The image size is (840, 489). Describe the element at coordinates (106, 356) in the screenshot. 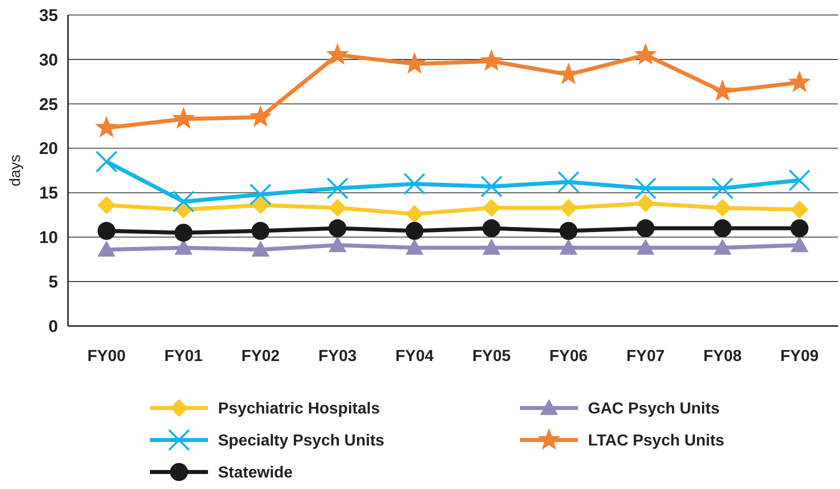

I see `x-tick-label: FY00` at that location.